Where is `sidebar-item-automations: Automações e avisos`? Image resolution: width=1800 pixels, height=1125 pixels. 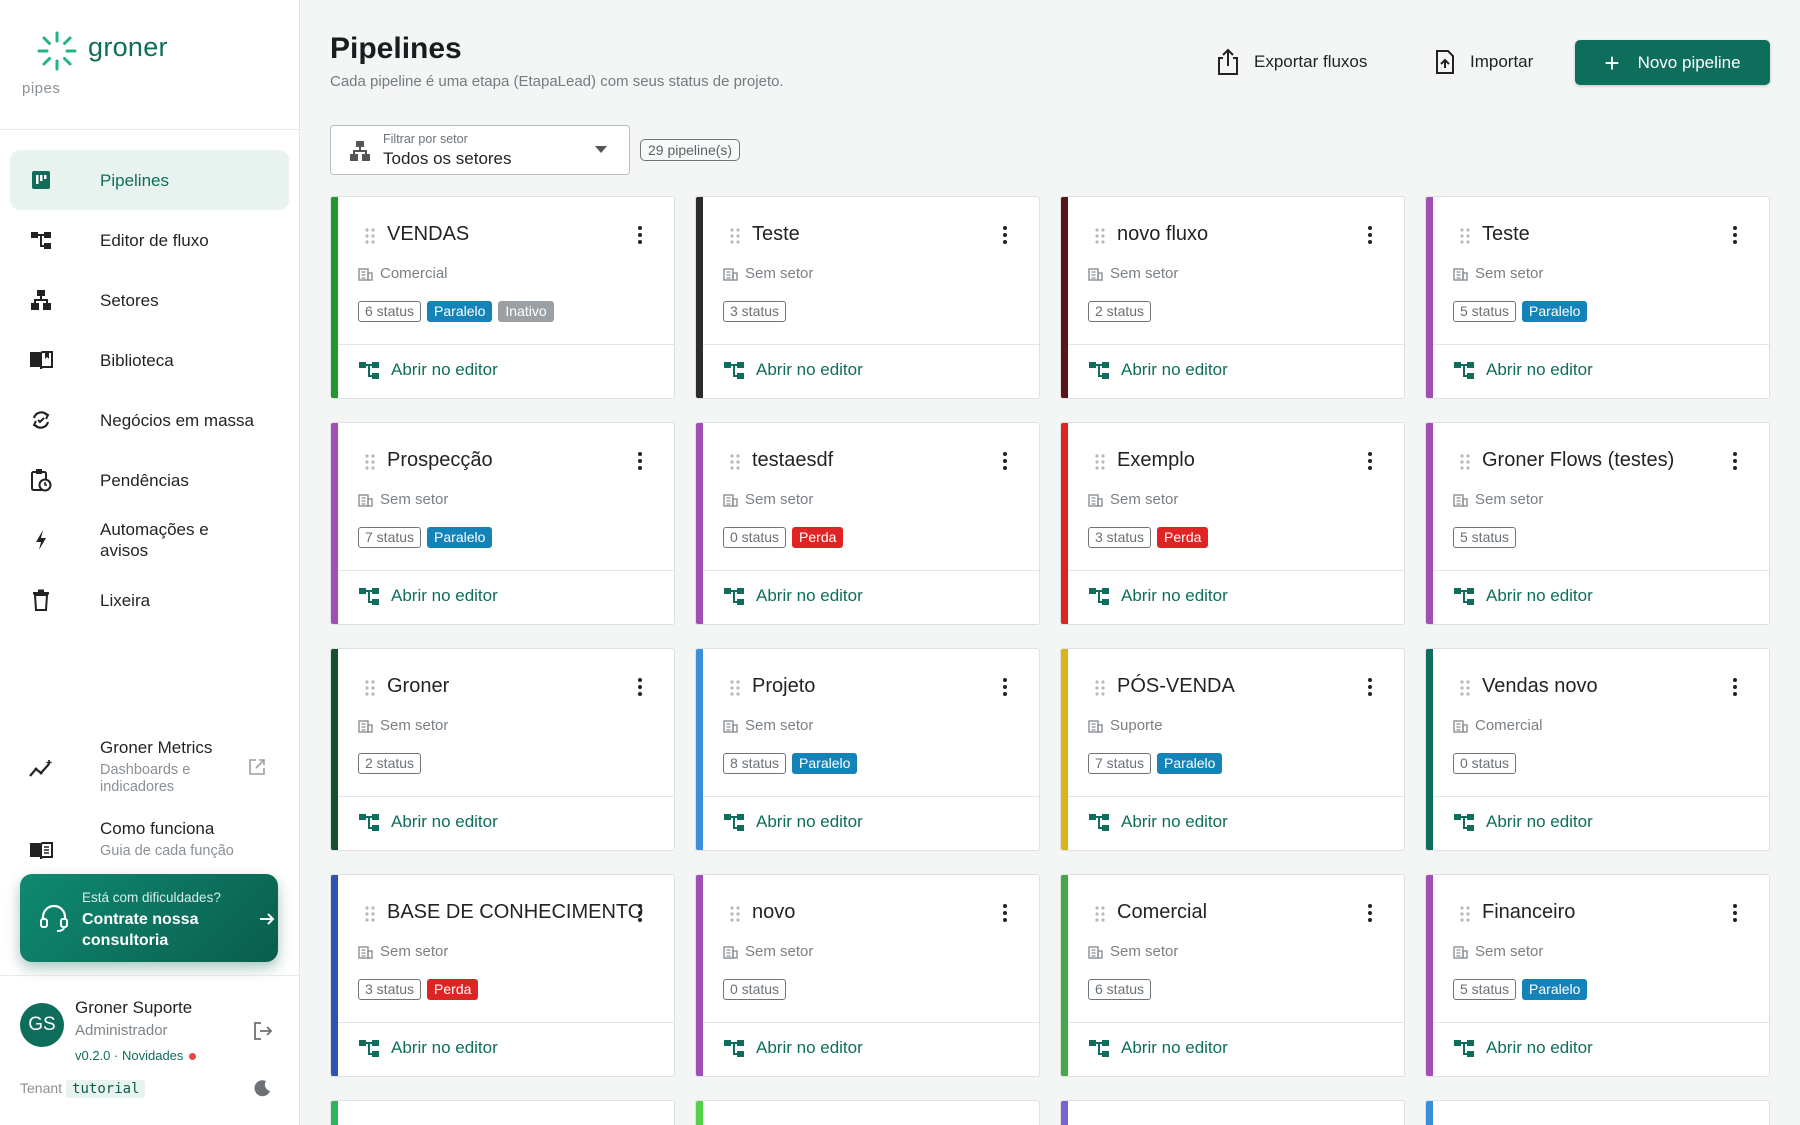 sidebar-item-automations: Automações e avisos is located at coordinates (149, 540).